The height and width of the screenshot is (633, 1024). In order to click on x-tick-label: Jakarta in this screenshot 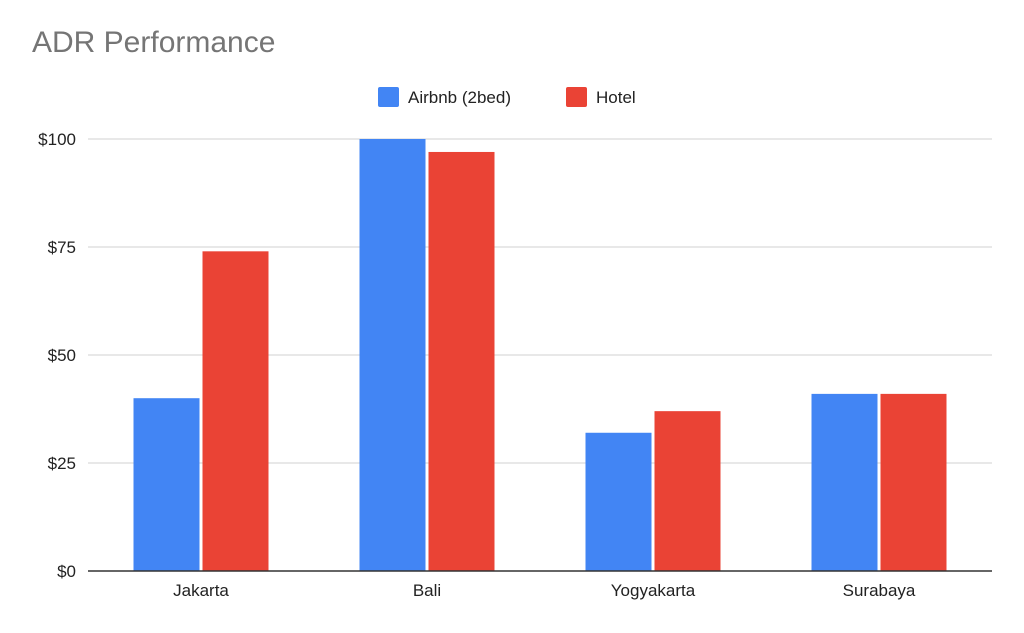, I will do `click(201, 590)`.